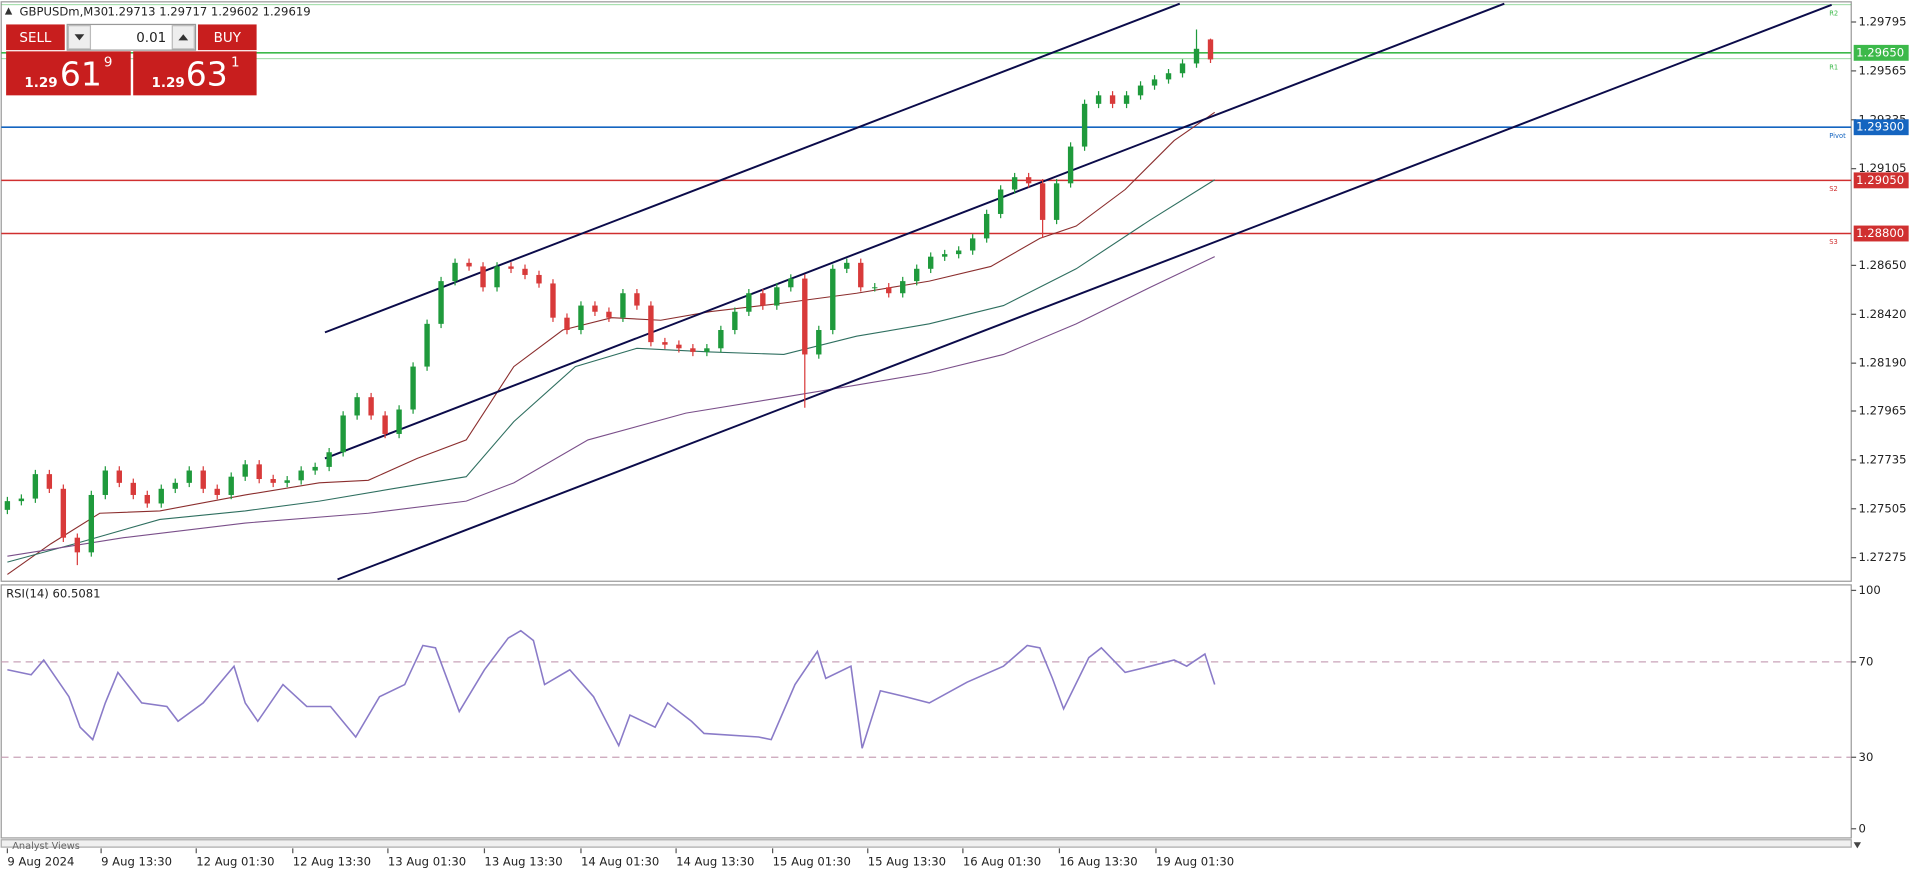 The image size is (1916, 874). Describe the element at coordinates (209, 12) in the screenshot. I see `quote: 1.29713 1.29717 1.29602 1.29619` at that location.